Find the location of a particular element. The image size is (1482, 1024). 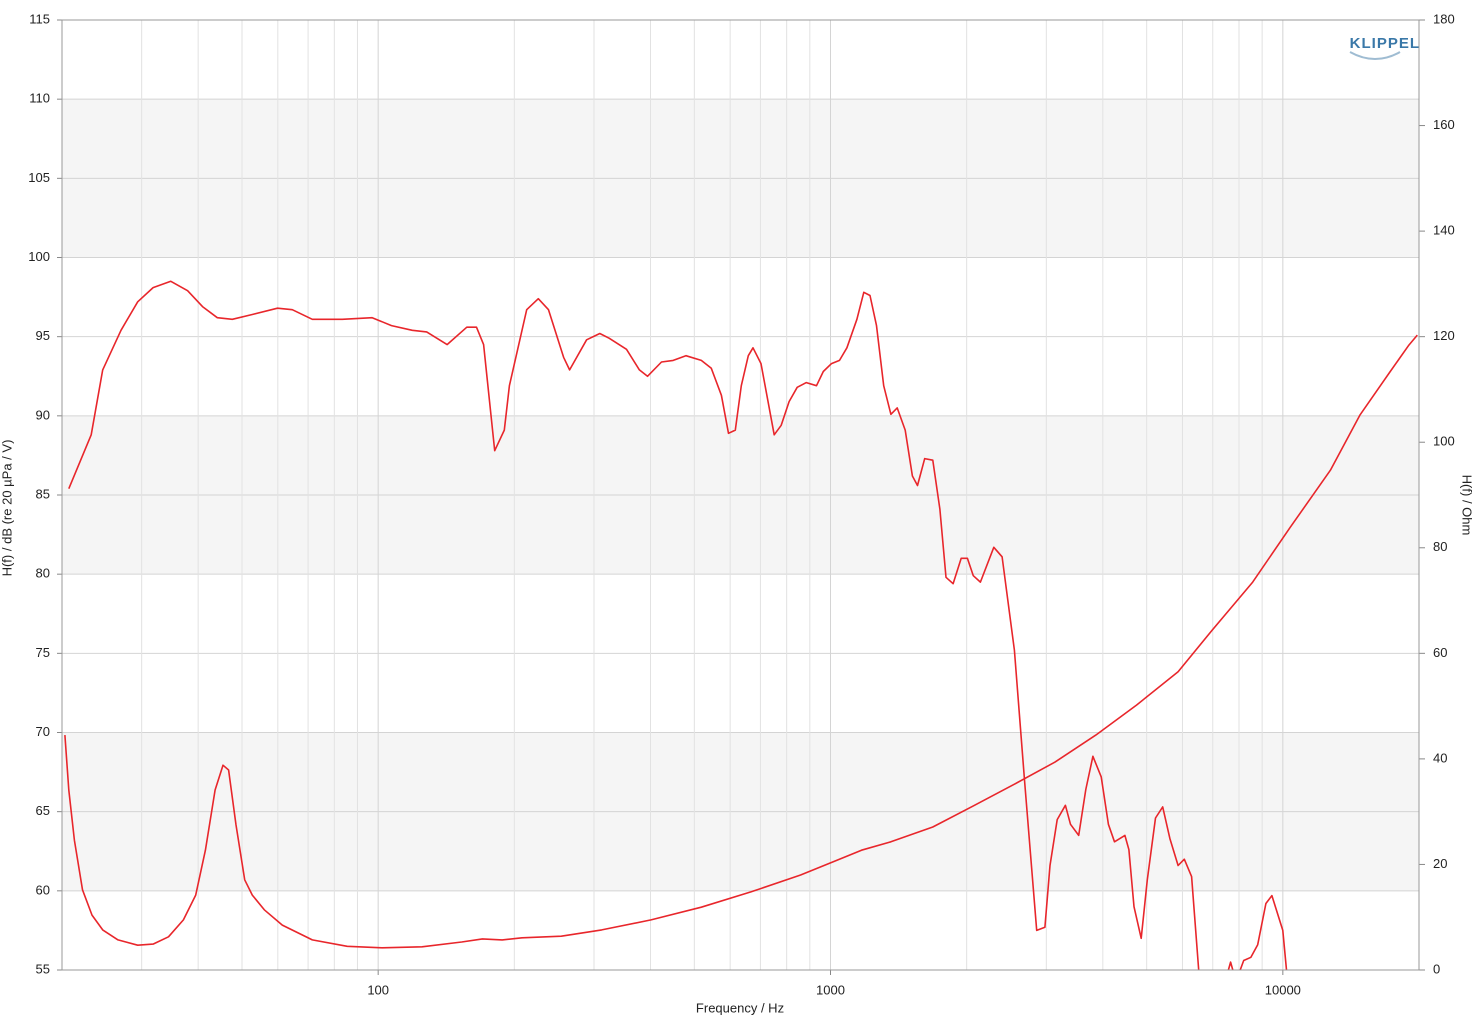

y2-tick-label: 40 is located at coordinates (1440, 757).